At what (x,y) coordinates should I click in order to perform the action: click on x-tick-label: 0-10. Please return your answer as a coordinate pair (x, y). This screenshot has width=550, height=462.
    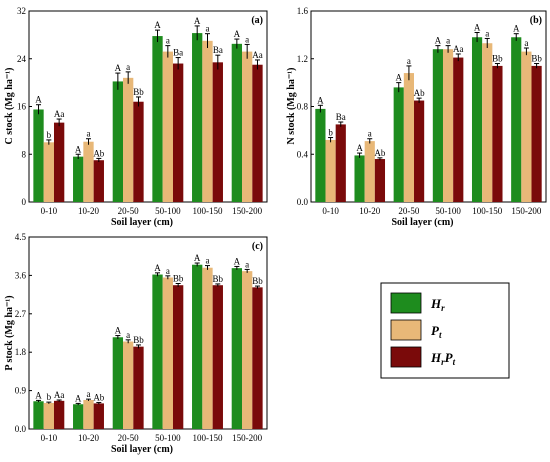
    Looking at the image, I should click on (49, 438).